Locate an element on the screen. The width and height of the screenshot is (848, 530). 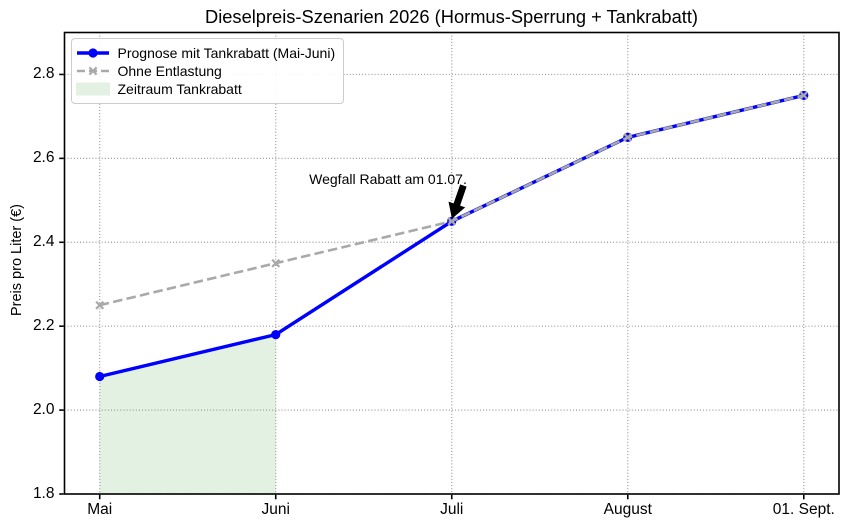
legend-item-prognose-sample is located at coordinates (93, 53).